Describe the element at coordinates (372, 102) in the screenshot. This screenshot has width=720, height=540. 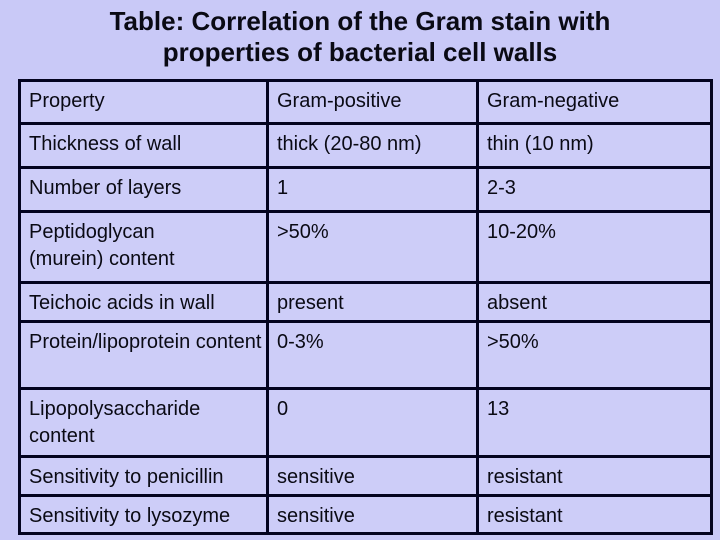
I see `column-header-gram-positive: Gram-positive` at that location.